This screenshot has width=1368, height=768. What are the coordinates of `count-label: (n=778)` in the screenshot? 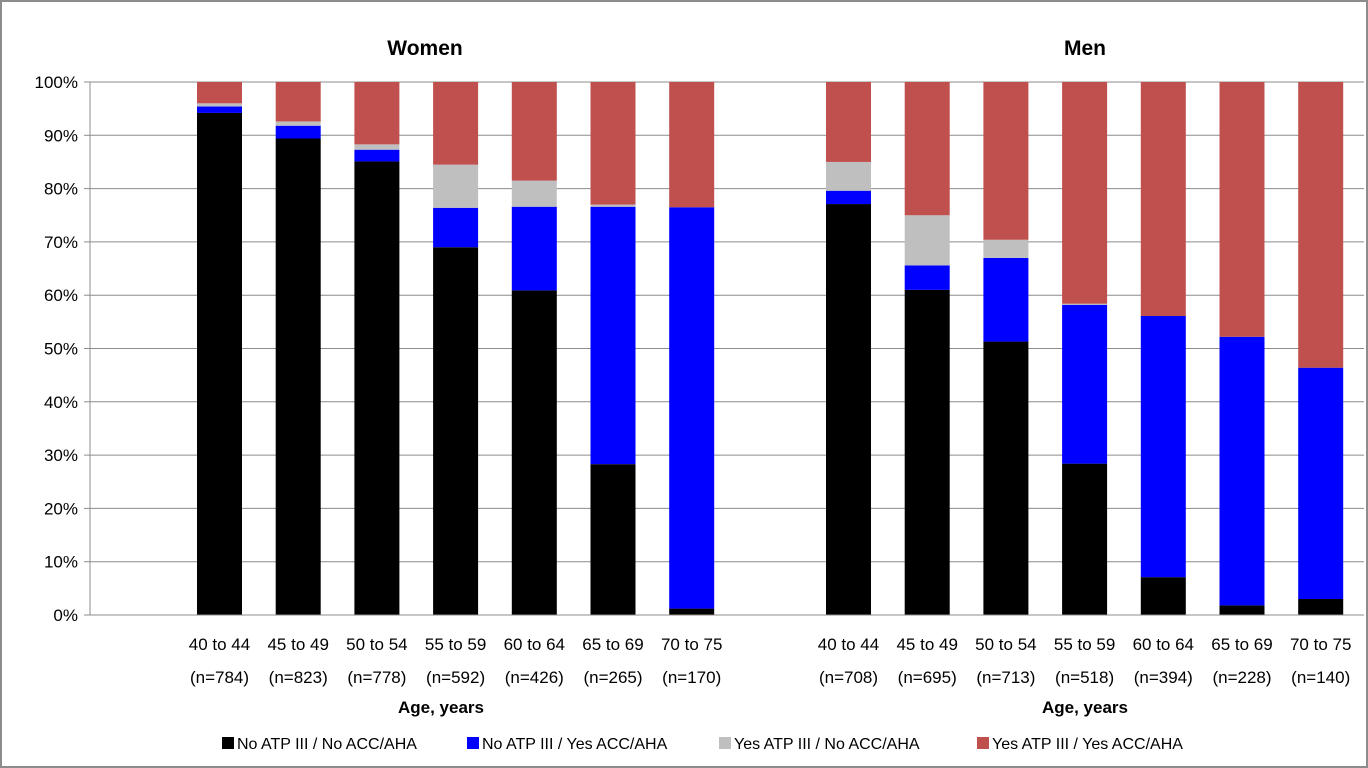 It's located at (376, 677).